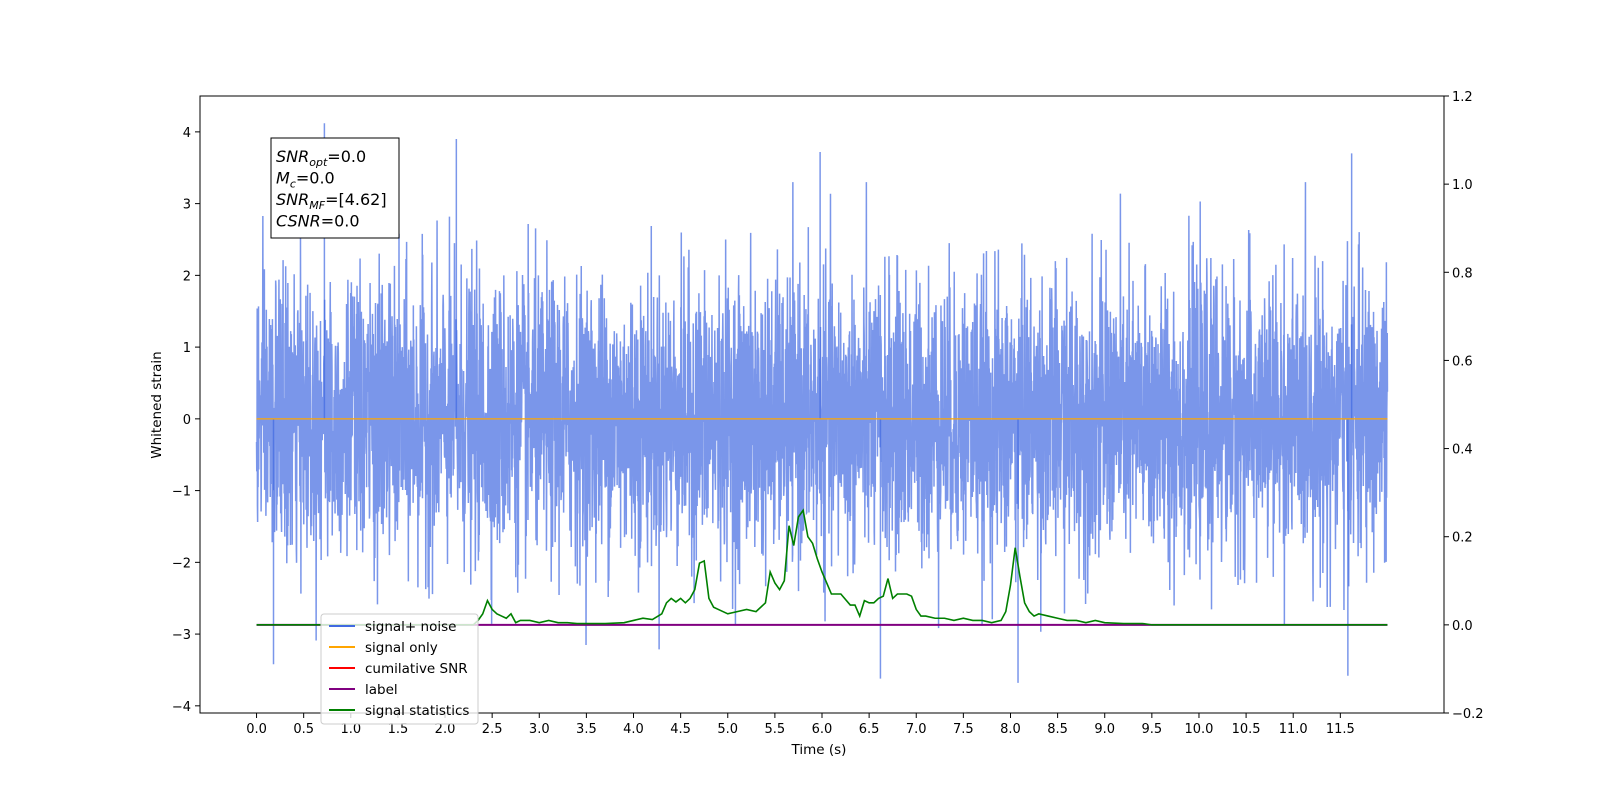 The height and width of the screenshot is (800, 1600). I want to click on y-right-tick-label: 0.0, so click(1462, 626).